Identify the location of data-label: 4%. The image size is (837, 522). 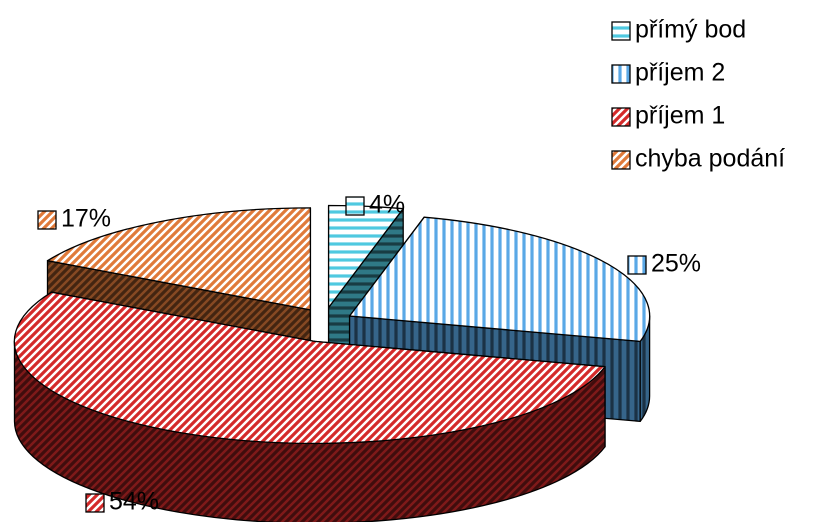
(387, 205).